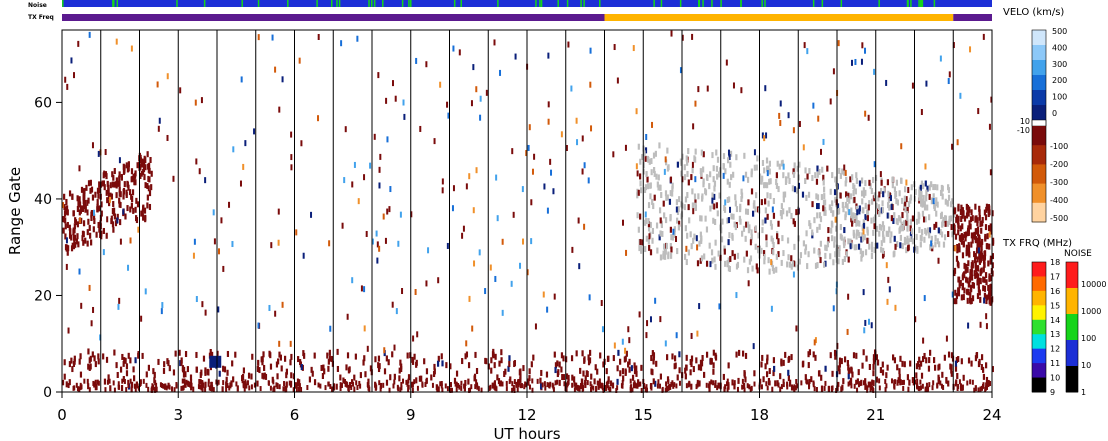 The image size is (1108, 441). I want to click on freq-strip-segment, so click(333, 17).